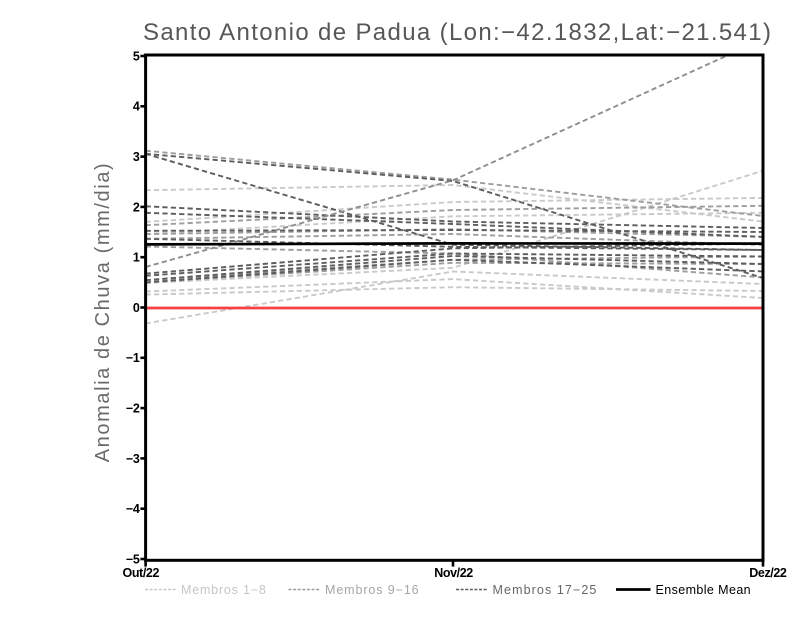 This screenshot has height=618, width=800. What do you see at coordinates (133, 358) in the screenshot?
I see `svg-text: −1` at bounding box center [133, 358].